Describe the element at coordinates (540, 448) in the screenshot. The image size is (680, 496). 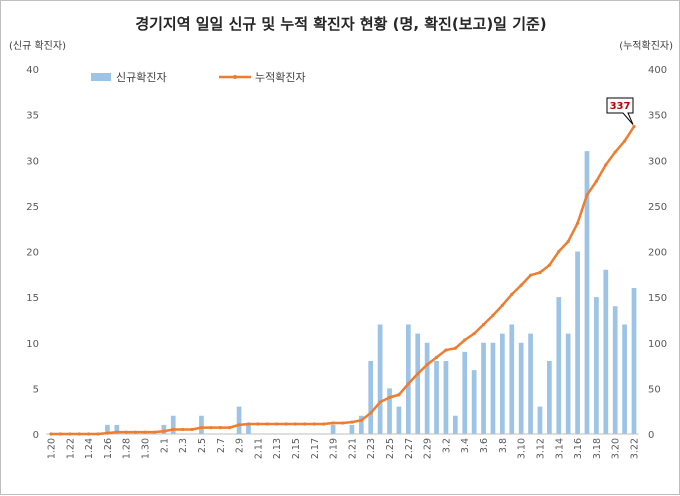
I see `x-tick-label: 3.12` at that location.